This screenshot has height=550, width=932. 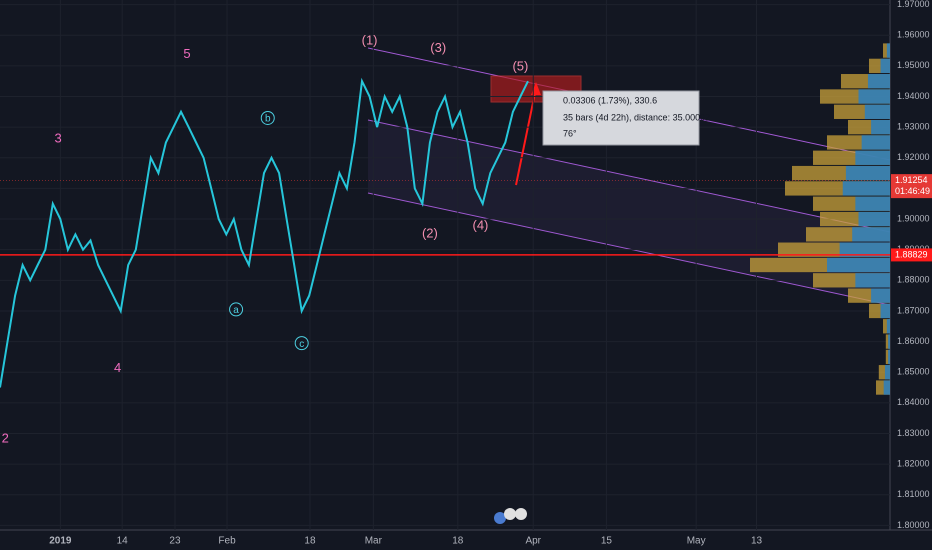 What do you see at coordinates (913, 494) in the screenshot?
I see `y-tick-label: 1.81000` at bounding box center [913, 494].